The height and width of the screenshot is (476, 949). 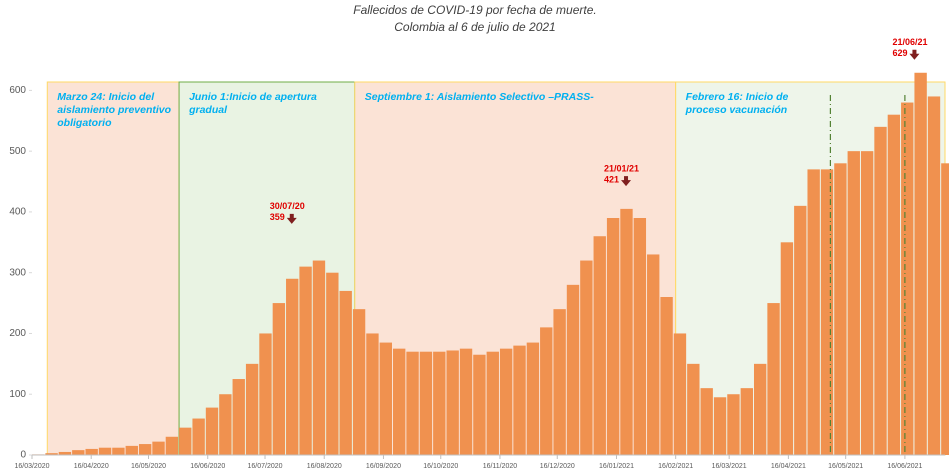 I want to click on chart-subtitle: Colombia al 6 de julio de 2021, so click(x=474, y=27).